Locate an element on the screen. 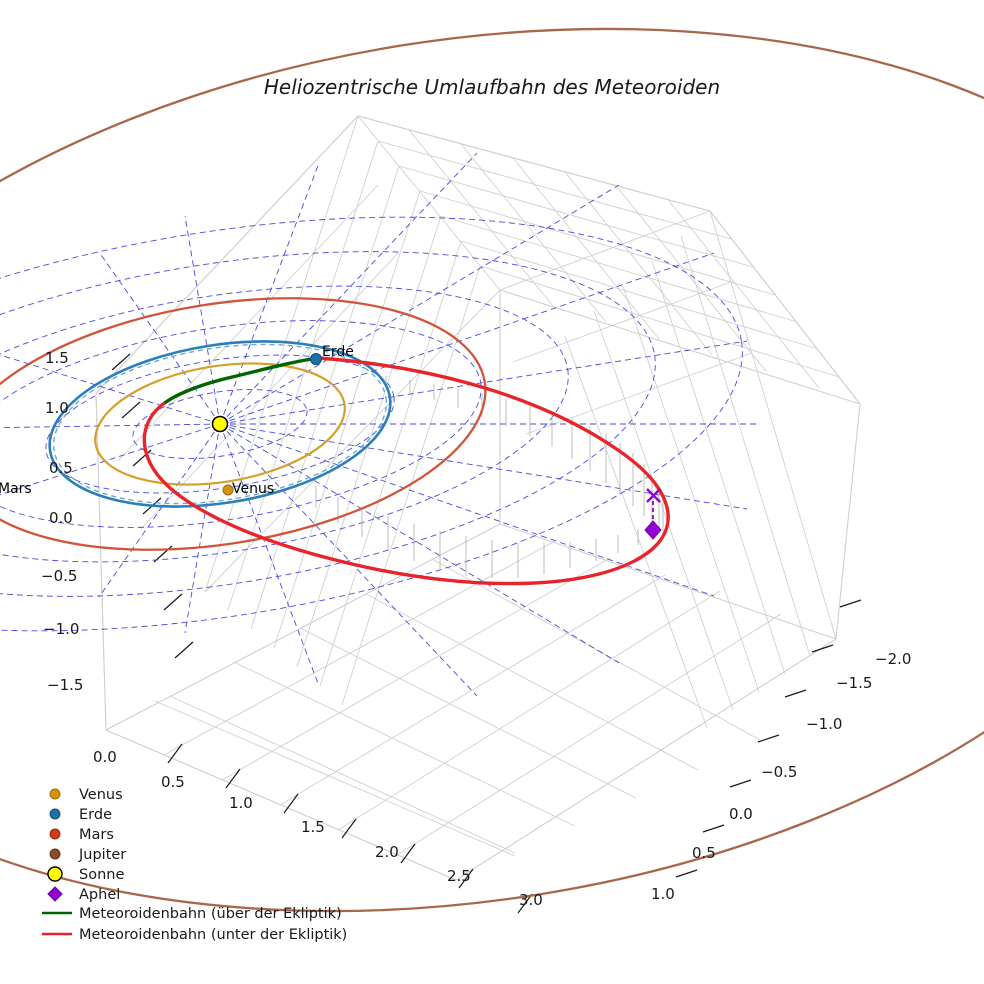  orbit-venus is located at coordinates (220, 424).